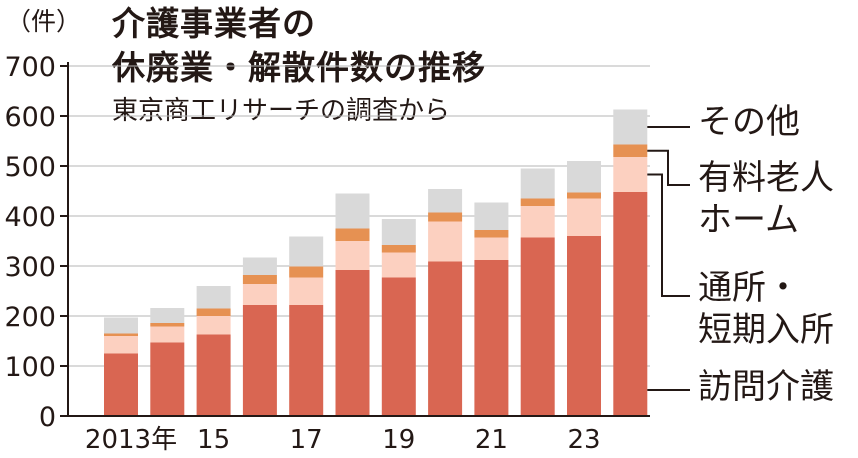 This screenshot has width=858, height=458. I want to click on legend-label-home-visit-care: 訪問介護, so click(766, 387).